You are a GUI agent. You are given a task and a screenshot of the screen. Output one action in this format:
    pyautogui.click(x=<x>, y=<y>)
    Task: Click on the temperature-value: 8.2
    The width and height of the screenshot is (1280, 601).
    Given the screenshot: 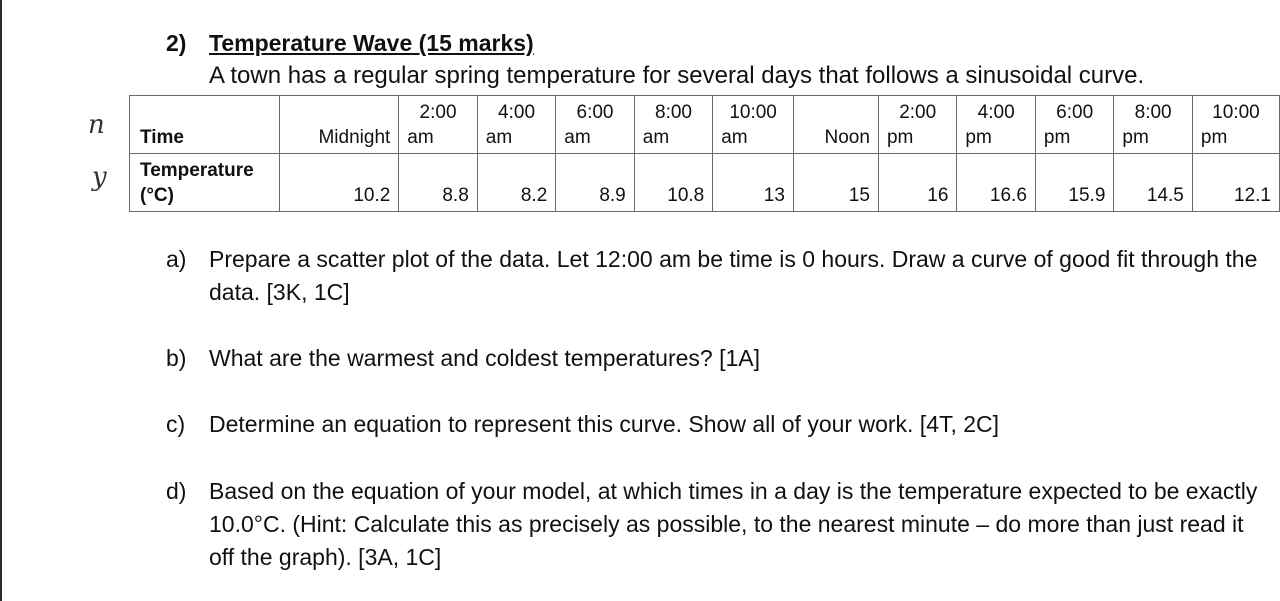 What is the action you would take?
    pyautogui.click(x=516, y=182)
    